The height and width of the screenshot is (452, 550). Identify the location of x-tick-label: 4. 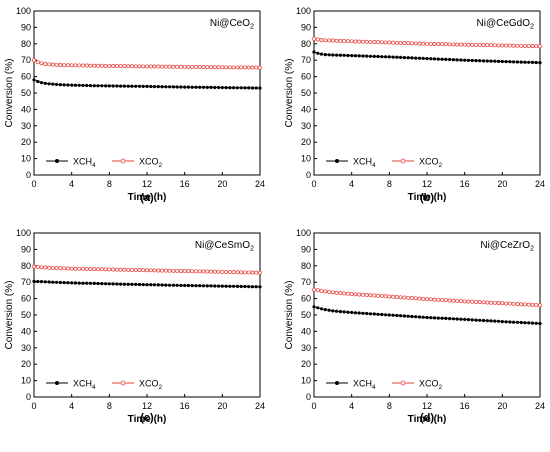
(71, 406).